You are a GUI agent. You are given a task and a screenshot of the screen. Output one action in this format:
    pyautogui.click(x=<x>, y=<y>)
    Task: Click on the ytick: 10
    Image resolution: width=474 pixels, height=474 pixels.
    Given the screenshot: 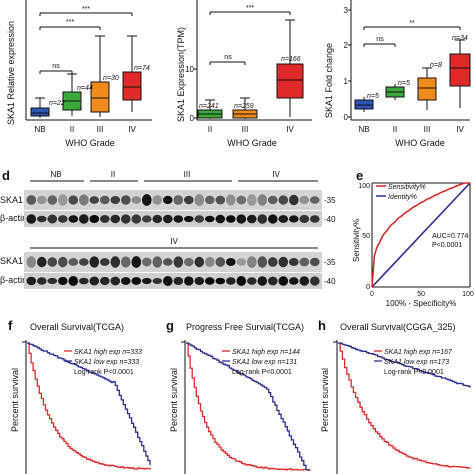 What is the action you would take?
    pyautogui.click(x=189, y=69)
    